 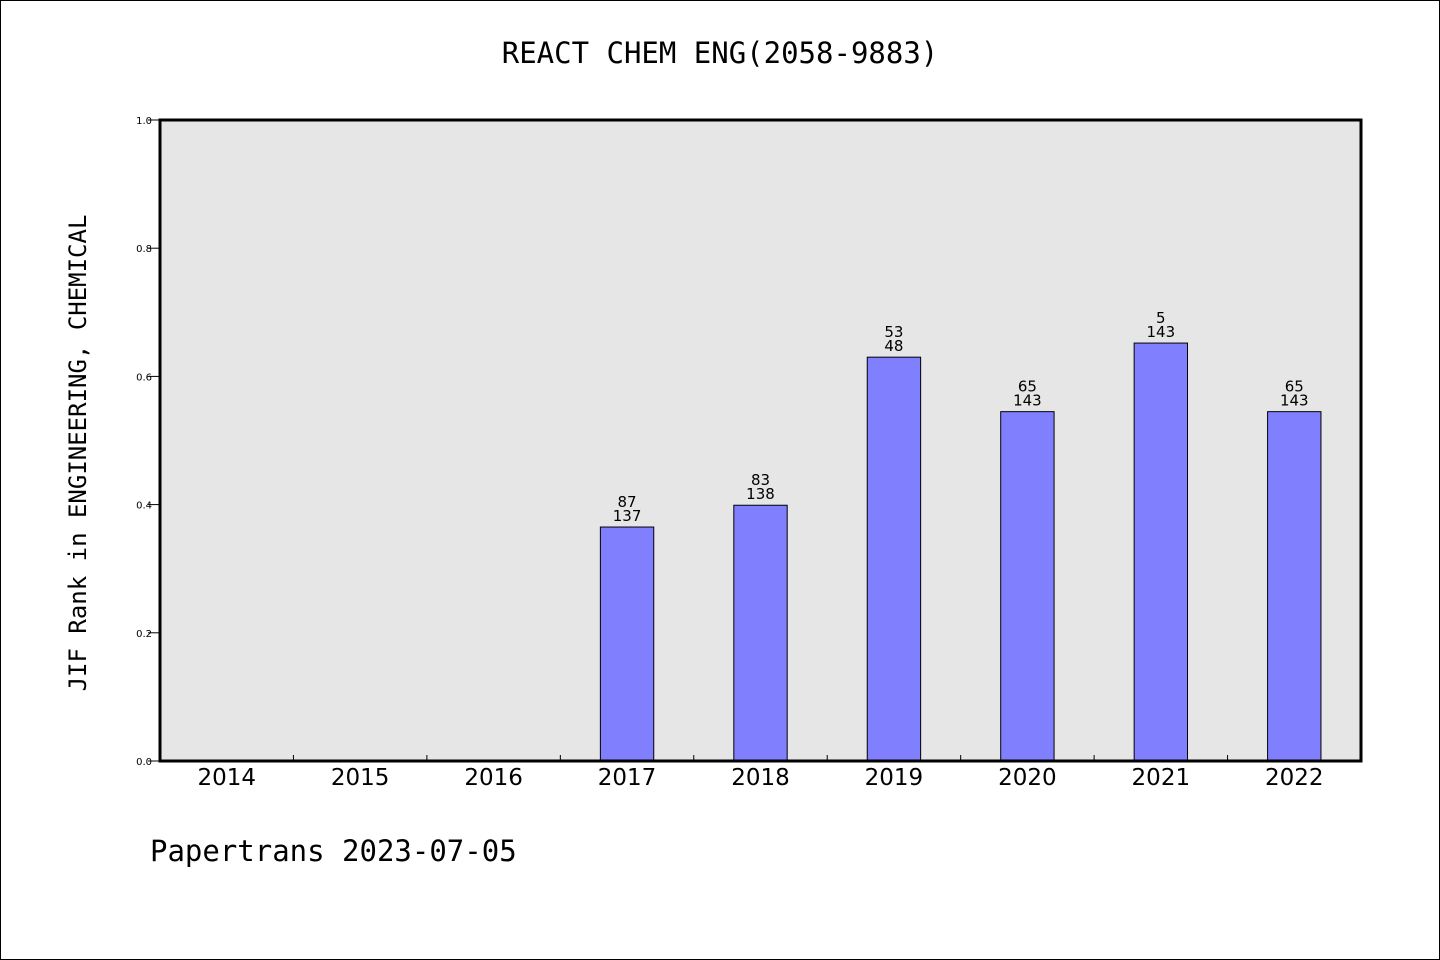 I want to click on x-tick-label: 2019, so click(x=894, y=778).